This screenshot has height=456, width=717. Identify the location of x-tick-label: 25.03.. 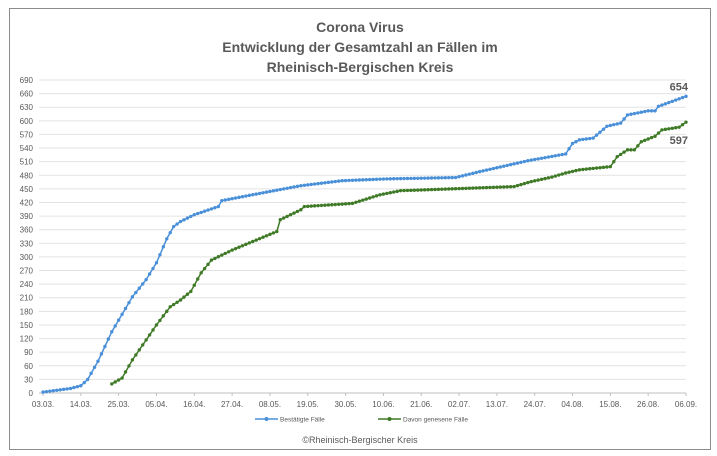
(119, 404).